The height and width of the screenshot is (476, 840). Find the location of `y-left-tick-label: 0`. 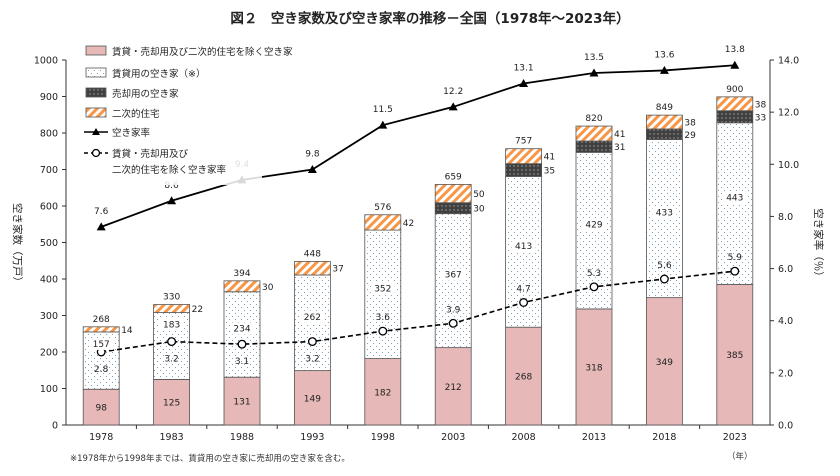

y-left-tick-label: 0 is located at coordinates (55, 426).